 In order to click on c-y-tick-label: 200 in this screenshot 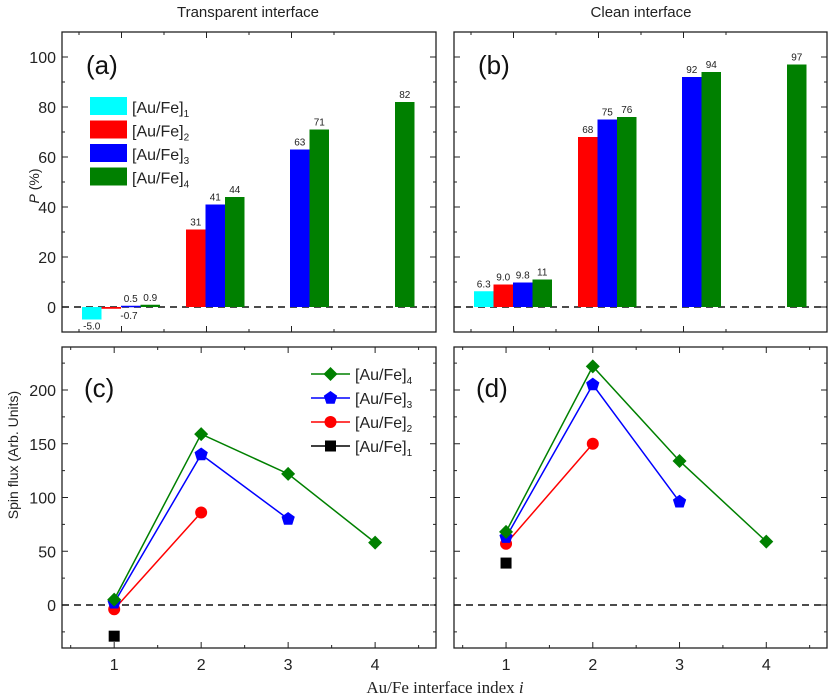, I will do `click(42, 391)`.